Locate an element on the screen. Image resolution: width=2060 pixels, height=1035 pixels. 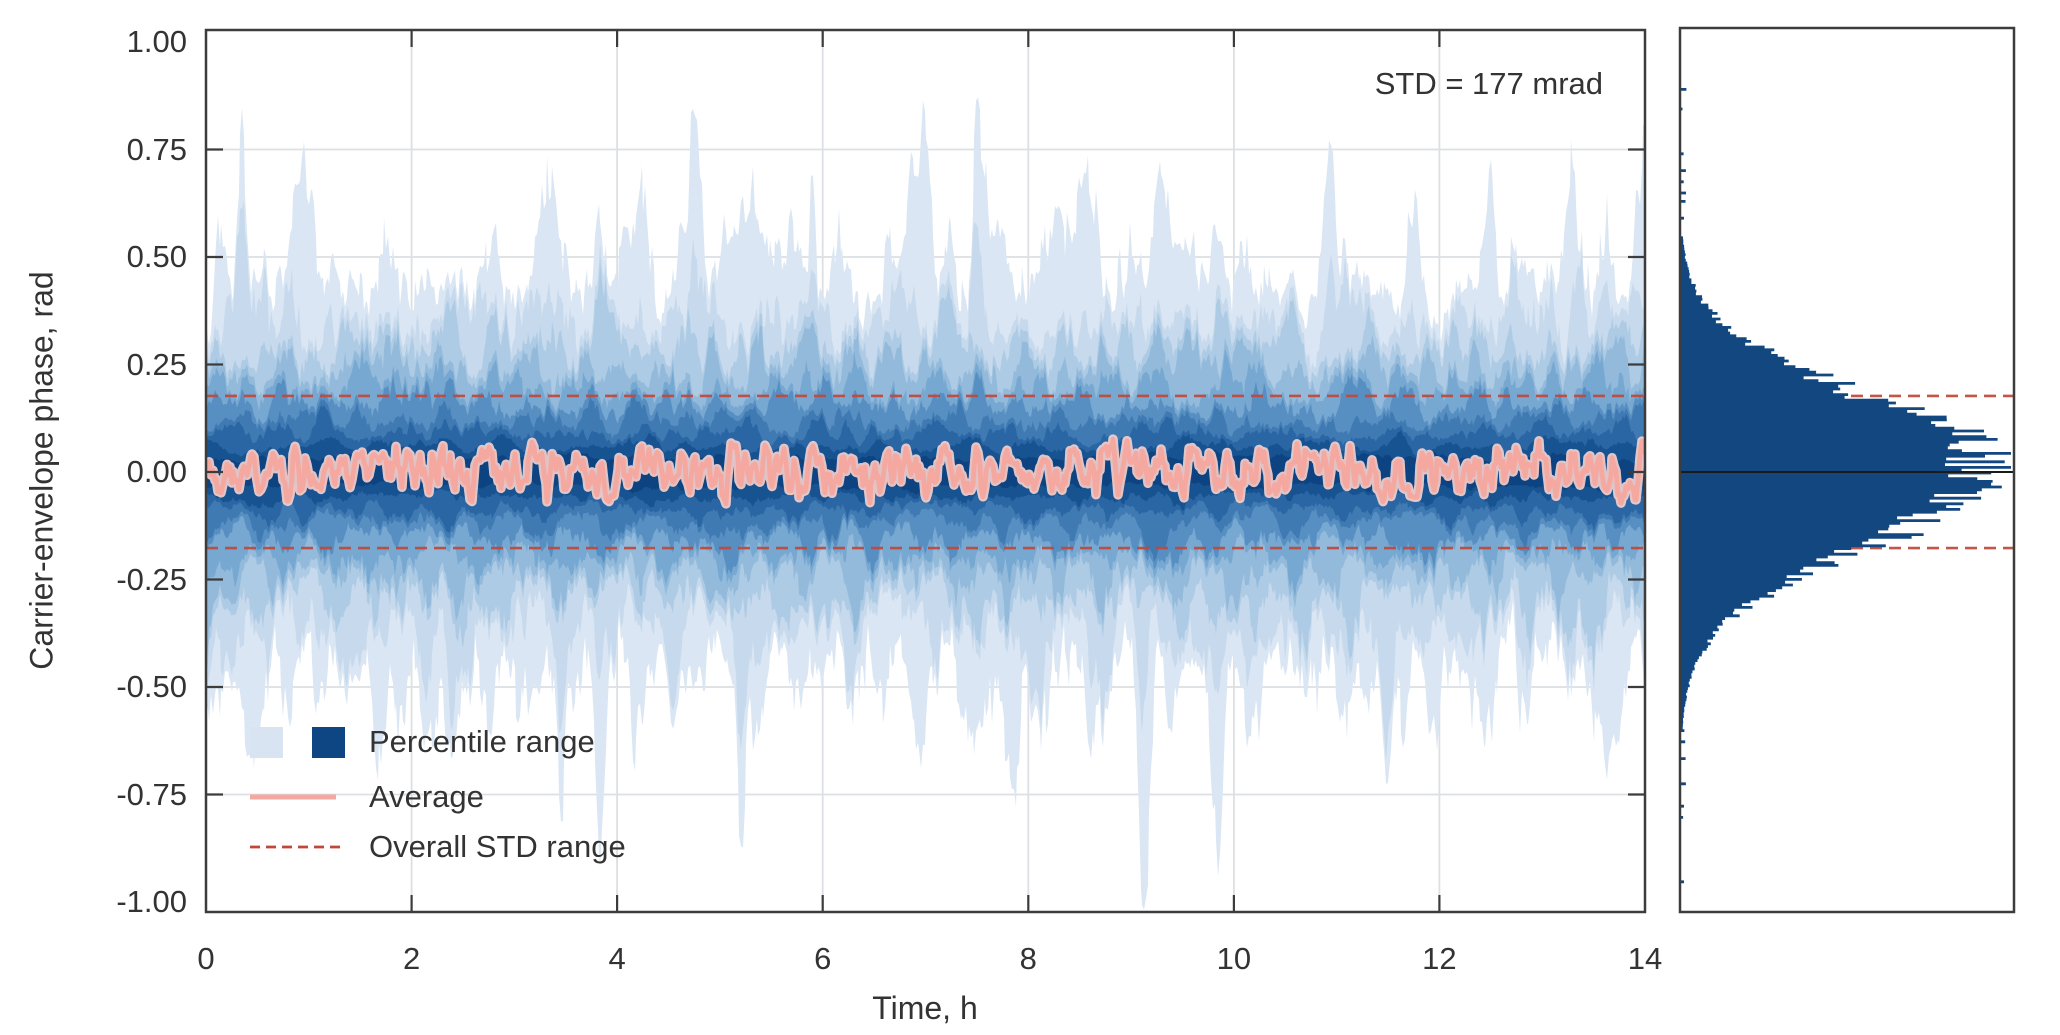
legend-item-percentile-range: Percentile range is located at coordinates (422, 742).